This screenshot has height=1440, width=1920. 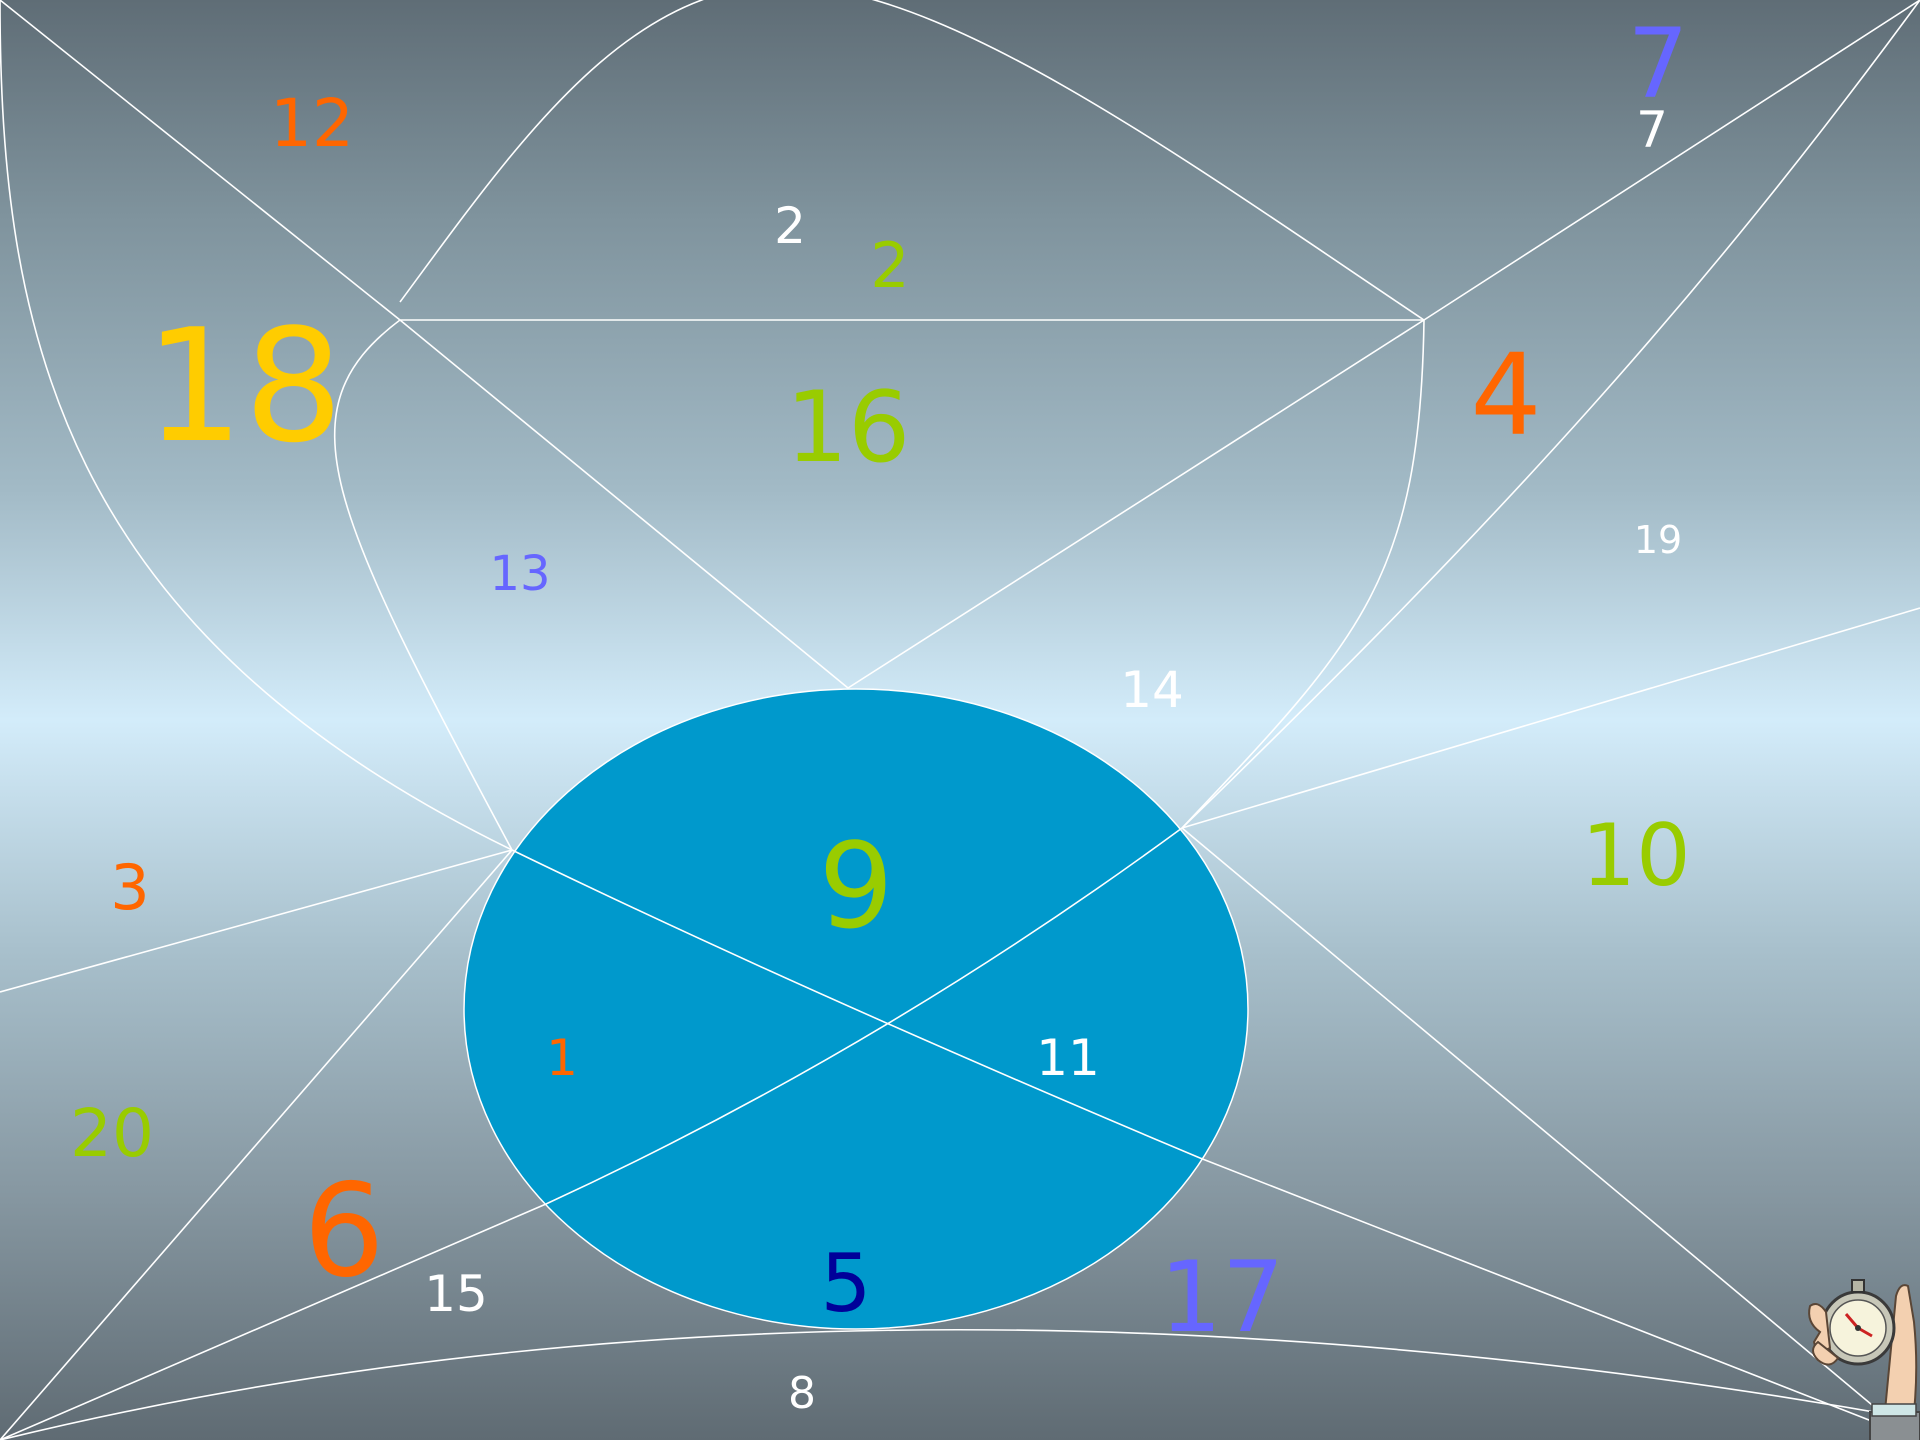 I want to click on number-label: 9, so click(x=856, y=886).